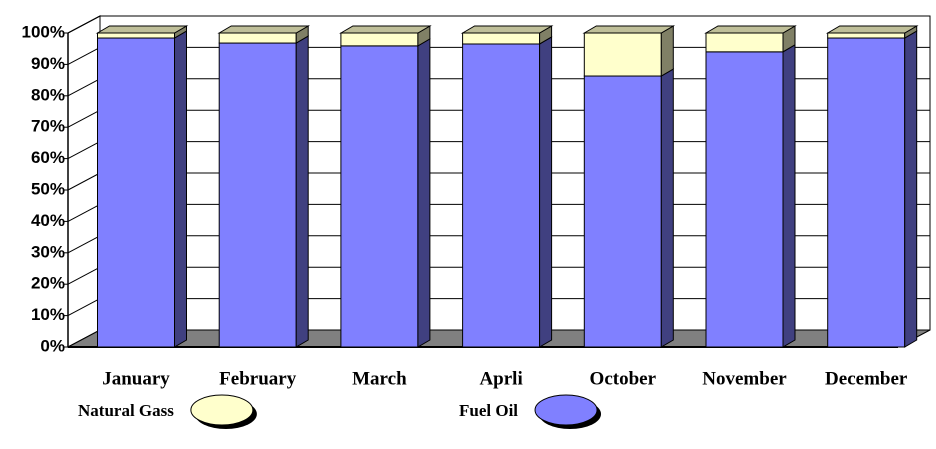 The height and width of the screenshot is (449, 936). Describe the element at coordinates (48, 157) in the screenshot. I see `y-tick-label: 60%` at that location.